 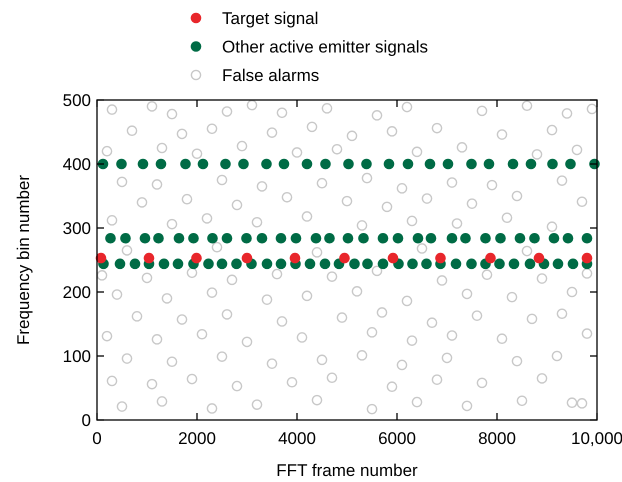 What do you see at coordinates (270, 18) in the screenshot?
I see `legend-label: Target signal` at bounding box center [270, 18].